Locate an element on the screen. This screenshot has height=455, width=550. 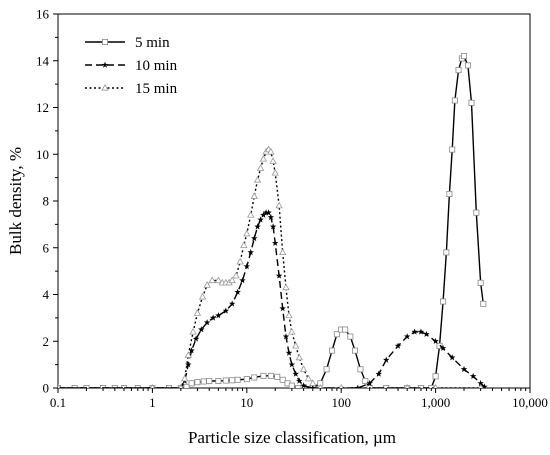
x-tick-label: 10,000 is located at coordinates (530, 402).